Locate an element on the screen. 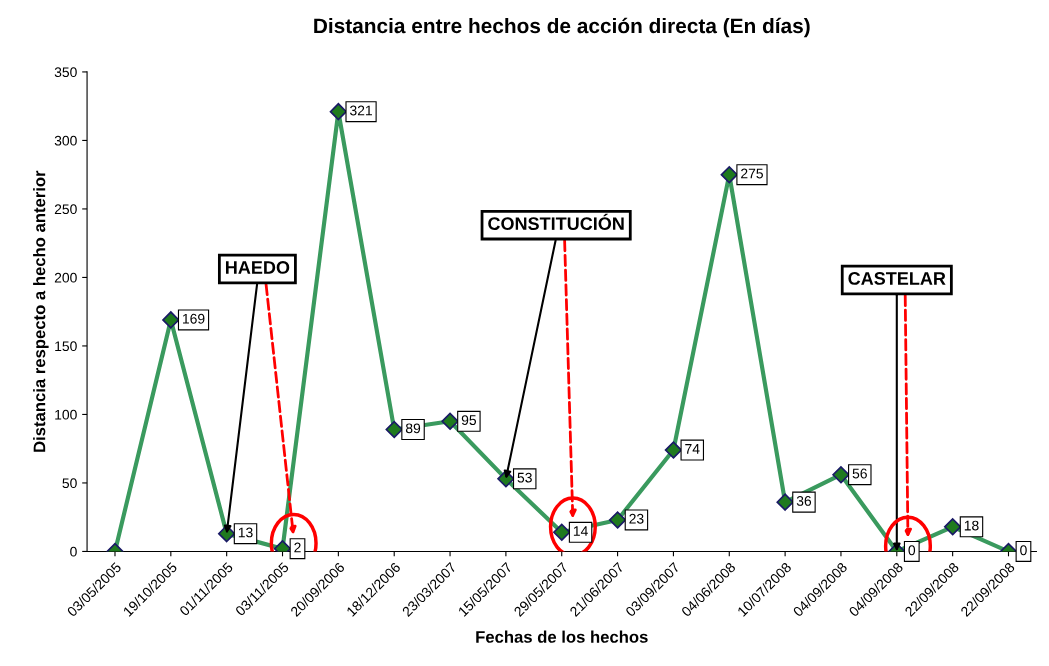  annotation: HAEDO is located at coordinates (258, 267).